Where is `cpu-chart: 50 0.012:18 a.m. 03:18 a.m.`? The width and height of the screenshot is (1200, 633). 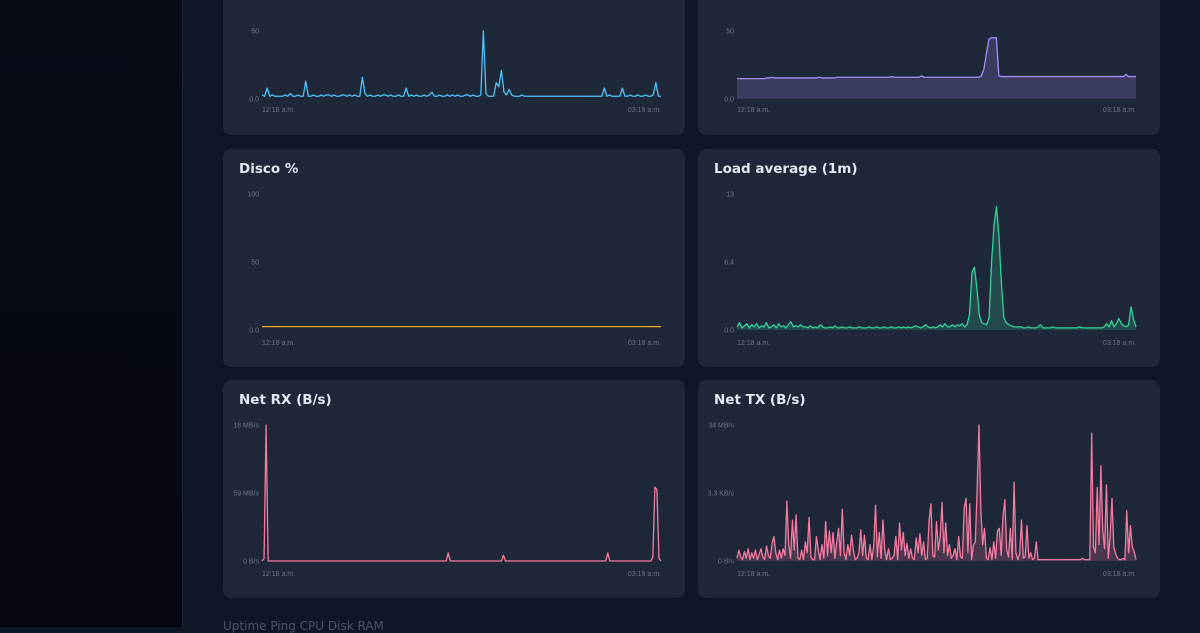
cpu-chart: 50 0.012:18 a.m. 03:18 a.m. is located at coordinates (455, 72).